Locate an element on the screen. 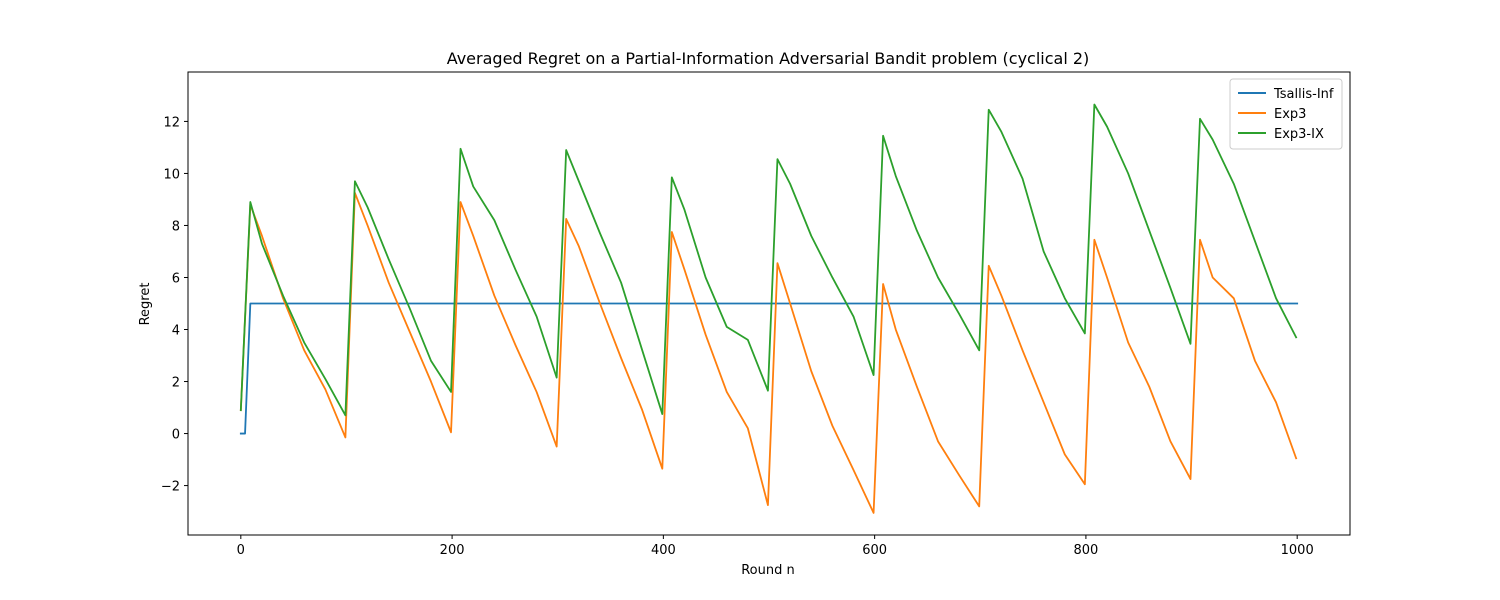 The height and width of the screenshot is (600, 1500). x-axis: 0 200 400 600 800 1000 is located at coordinates (775, 546).